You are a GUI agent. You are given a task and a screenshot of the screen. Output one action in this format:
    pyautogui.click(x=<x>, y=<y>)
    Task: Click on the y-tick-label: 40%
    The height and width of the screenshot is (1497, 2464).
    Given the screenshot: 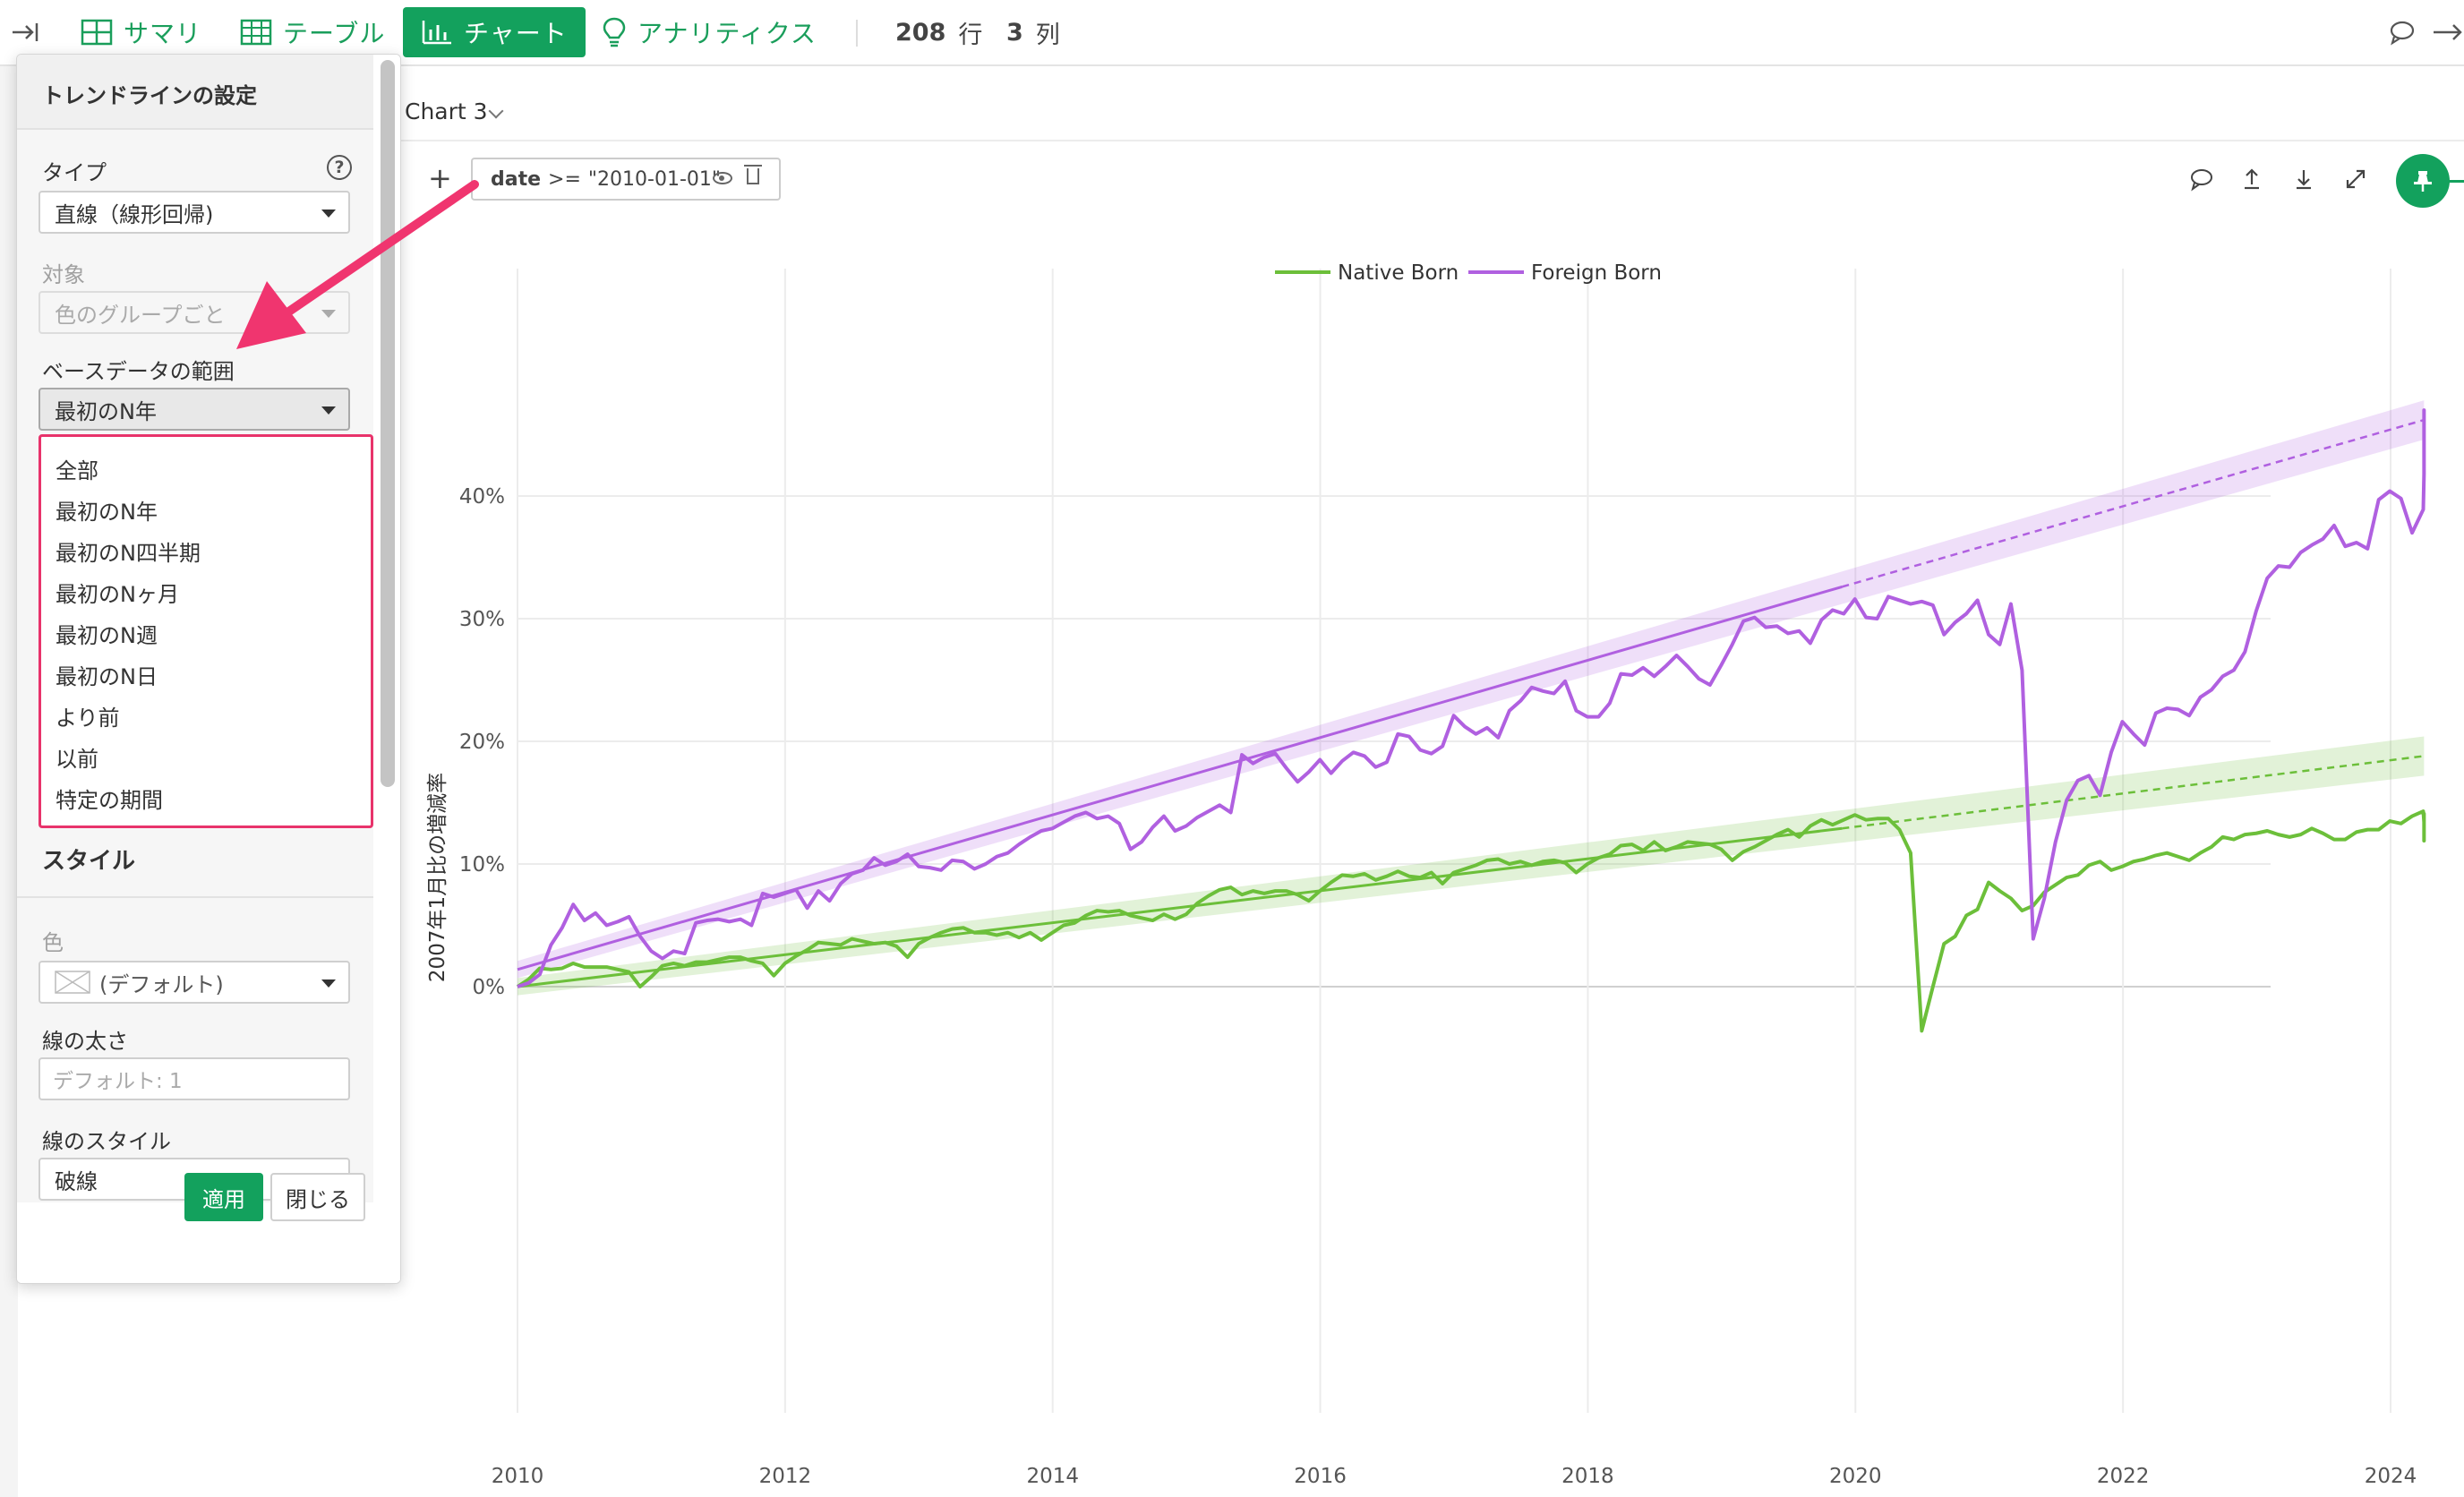 What is the action you would take?
    pyautogui.click(x=482, y=497)
    